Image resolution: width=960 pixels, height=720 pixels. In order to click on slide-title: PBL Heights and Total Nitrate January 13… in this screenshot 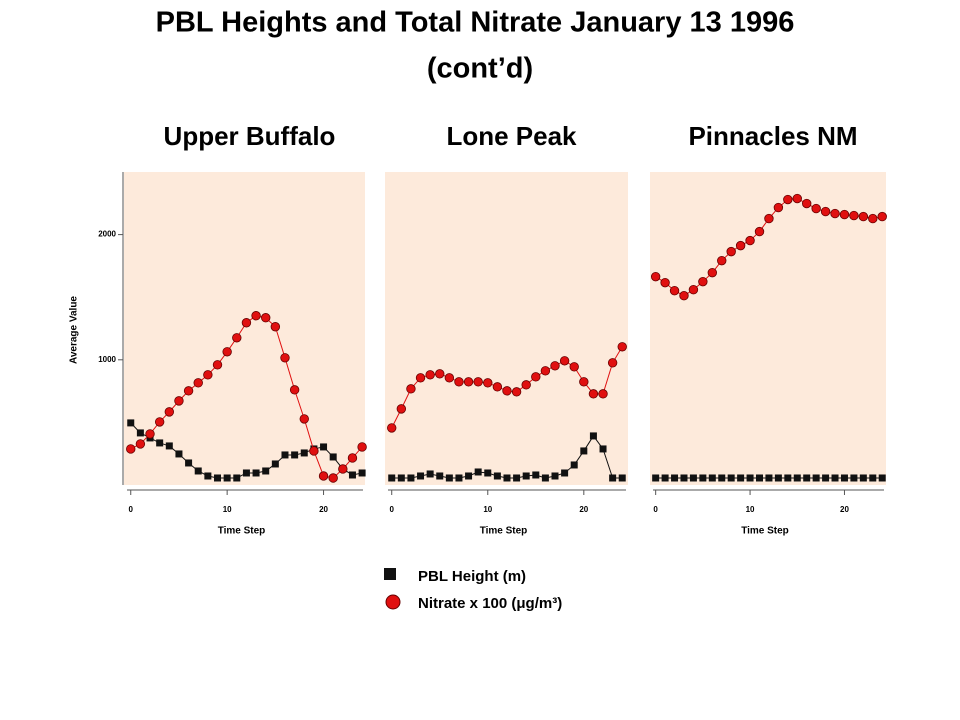, I will do `click(475, 23)`.